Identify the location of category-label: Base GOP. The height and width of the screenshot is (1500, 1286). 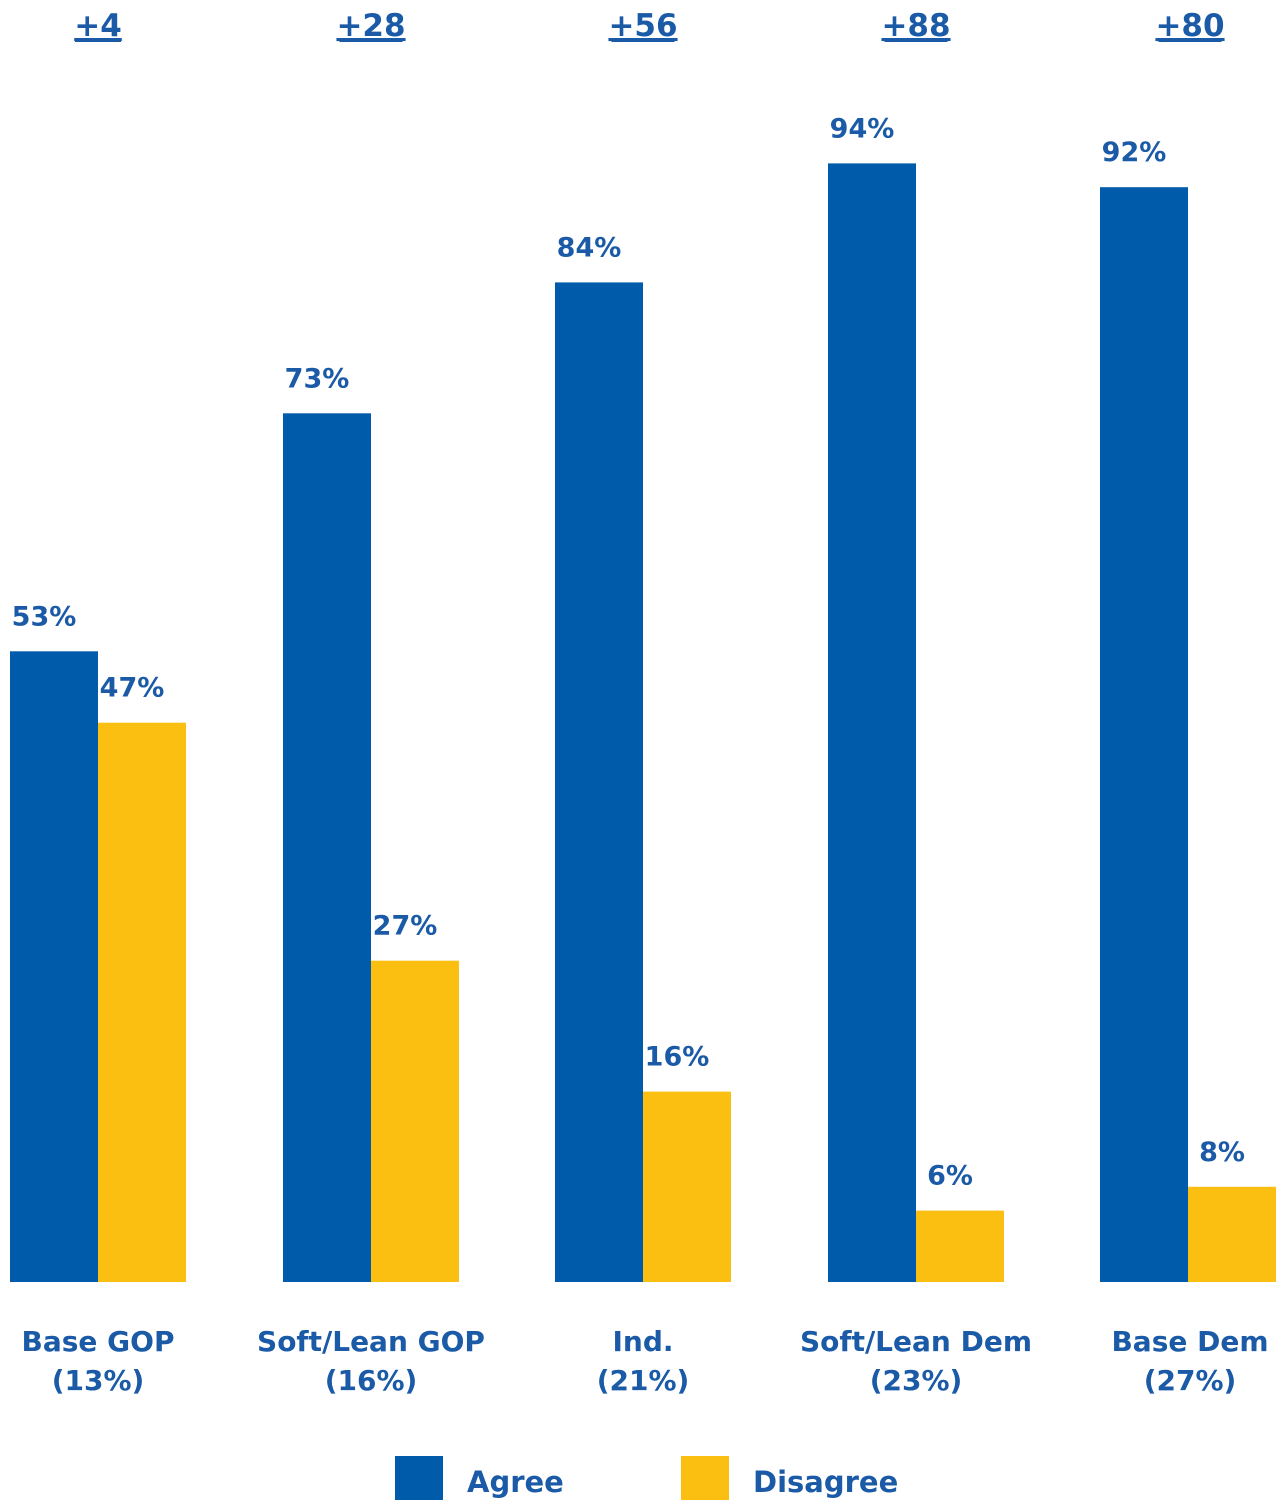
(98, 1341).